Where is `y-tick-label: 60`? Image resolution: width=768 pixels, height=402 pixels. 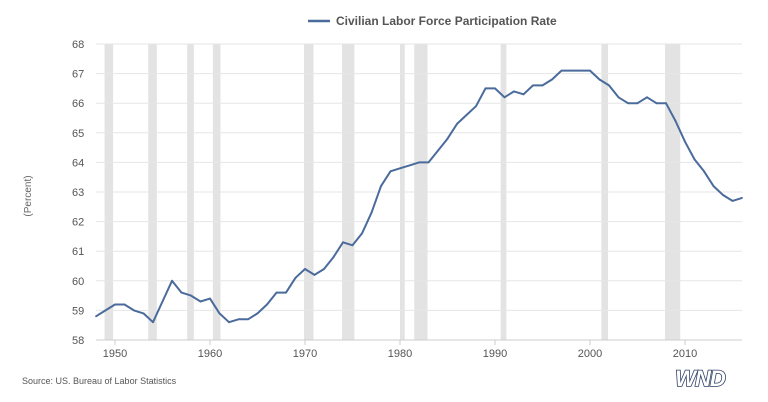
y-tick-label: 60 is located at coordinates (78, 282).